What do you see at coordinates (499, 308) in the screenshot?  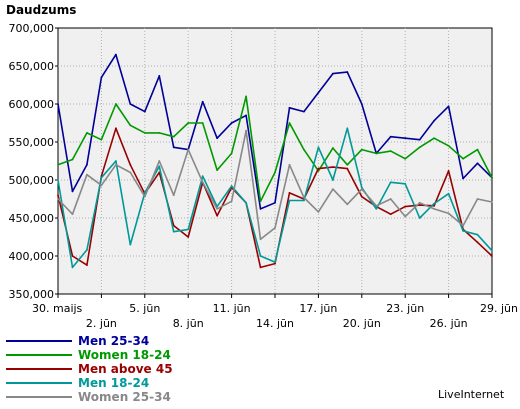 I see `x-tick-label: 29. jūn` at bounding box center [499, 308].